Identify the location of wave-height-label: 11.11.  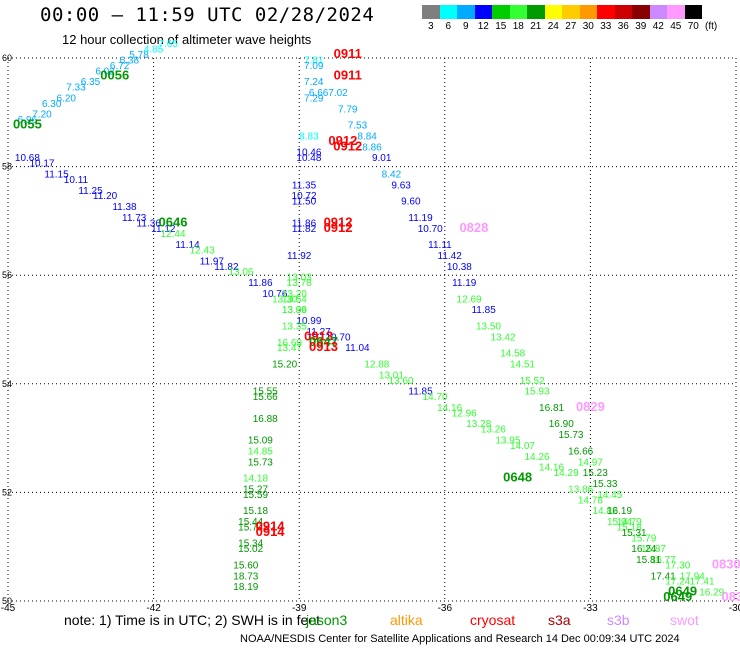
(440, 245).